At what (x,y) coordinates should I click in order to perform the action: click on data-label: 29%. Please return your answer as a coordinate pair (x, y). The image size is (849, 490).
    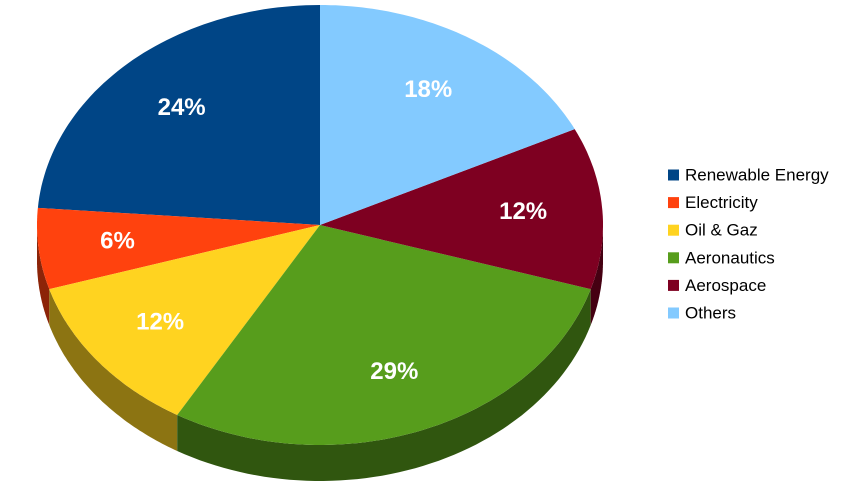
    Looking at the image, I should click on (394, 371).